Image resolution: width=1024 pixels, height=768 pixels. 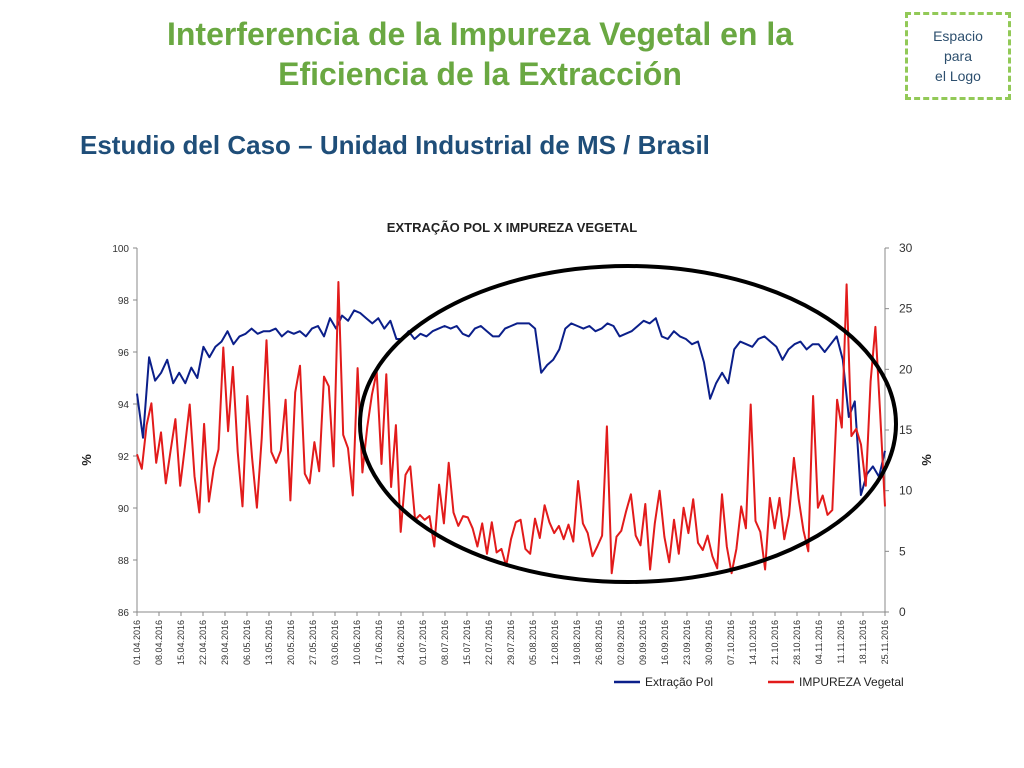 What do you see at coordinates (851, 682) in the screenshot?
I see `legend-label-impureza: IMPUREZA Vegetal` at bounding box center [851, 682].